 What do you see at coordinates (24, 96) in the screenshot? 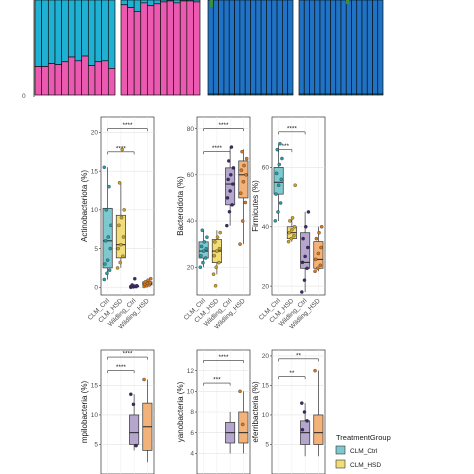
I see `top-panel-tick-0: 0` at bounding box center [24, 96].